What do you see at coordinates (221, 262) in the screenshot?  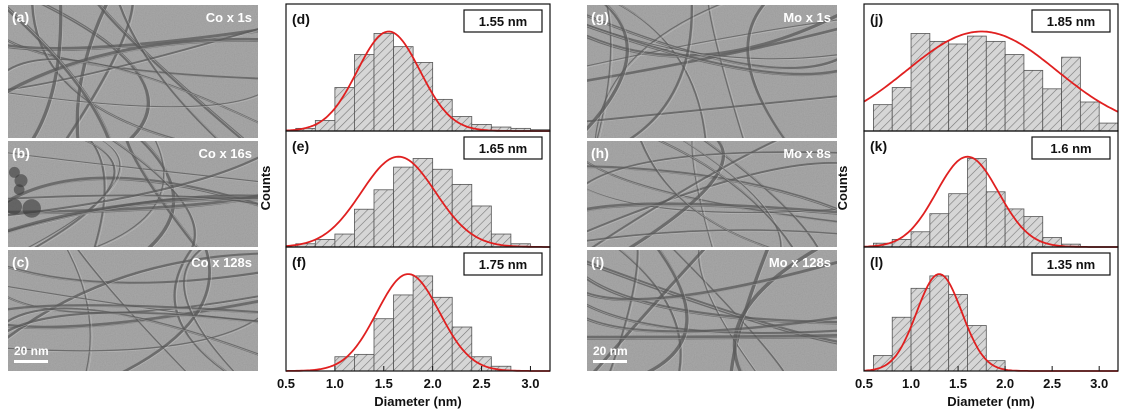 I see `tem-sample-label: Co x 128s` at bounding box center [221, 262].